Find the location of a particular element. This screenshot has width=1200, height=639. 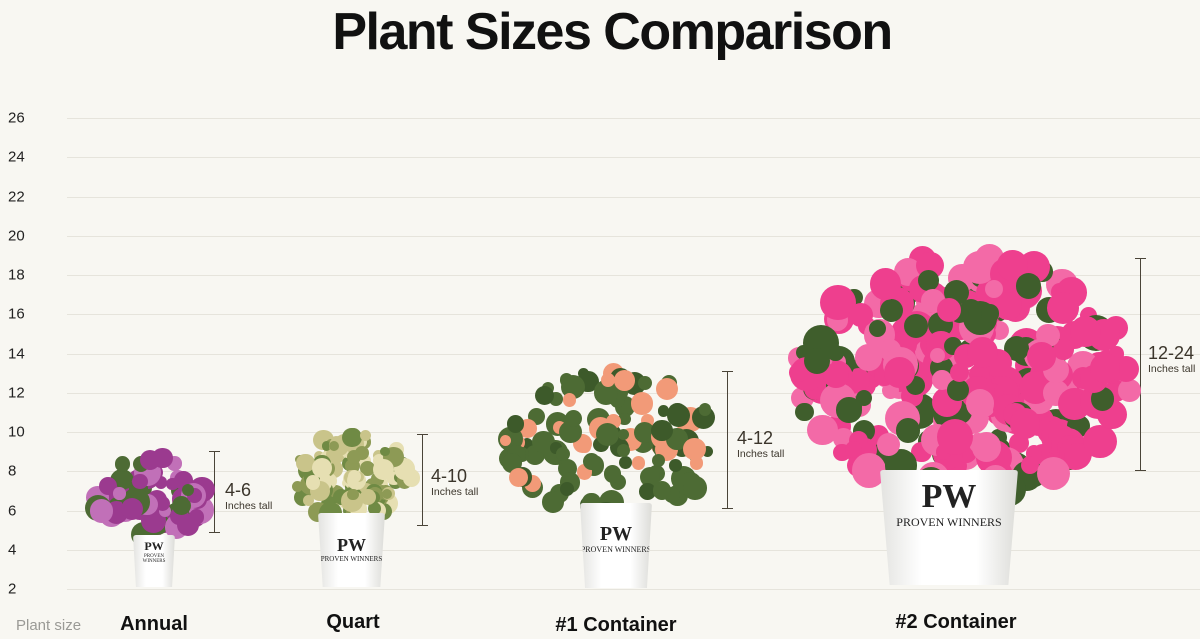

y-tick-label: 12 is located at coordinates (16, 393).